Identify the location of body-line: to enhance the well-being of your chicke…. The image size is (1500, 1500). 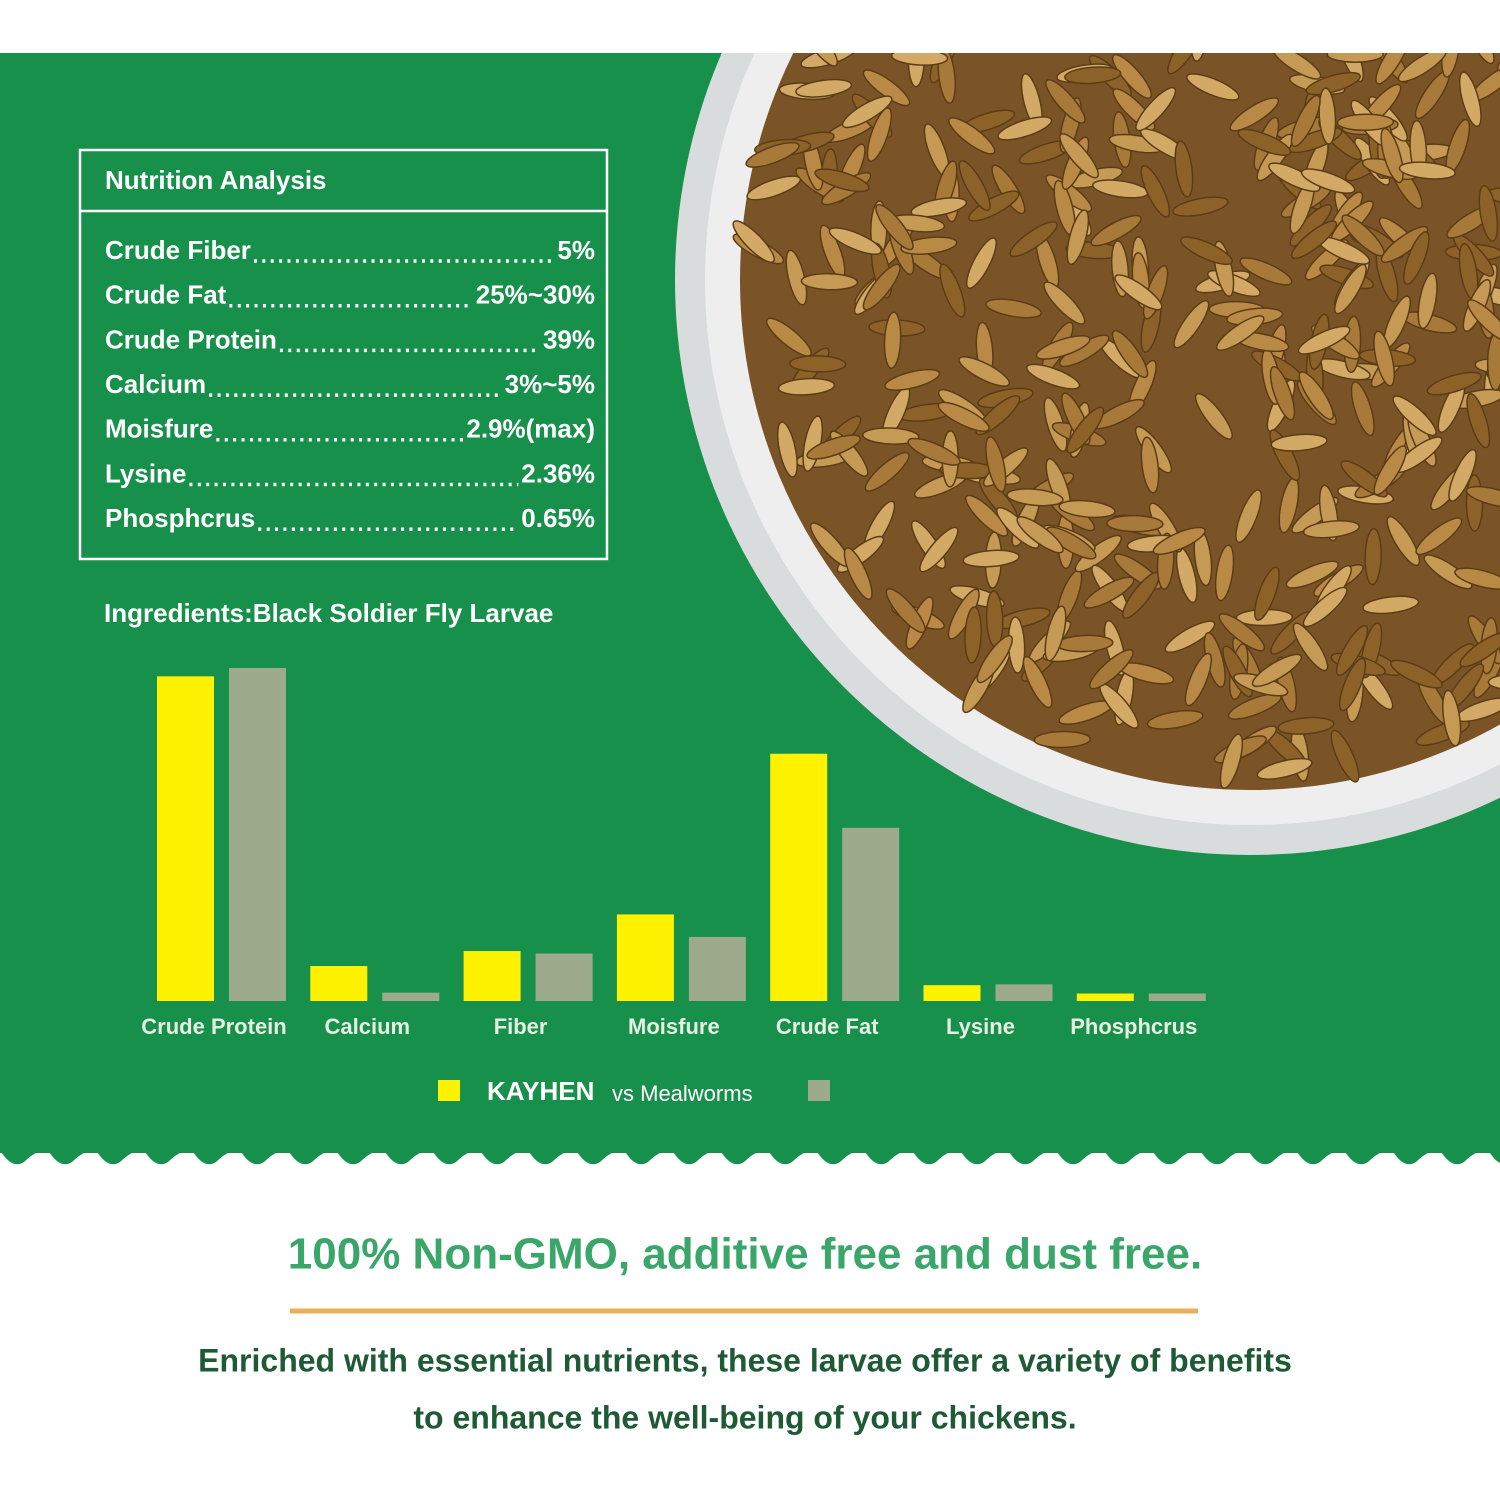
(744, 1417).